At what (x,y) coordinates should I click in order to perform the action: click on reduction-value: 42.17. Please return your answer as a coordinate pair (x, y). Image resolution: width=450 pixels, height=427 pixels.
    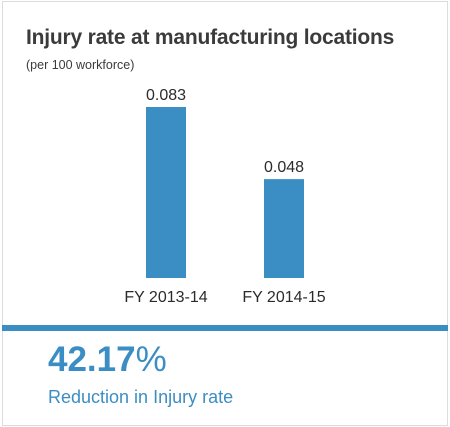
    Looking at the image, I should click on (92, 359).